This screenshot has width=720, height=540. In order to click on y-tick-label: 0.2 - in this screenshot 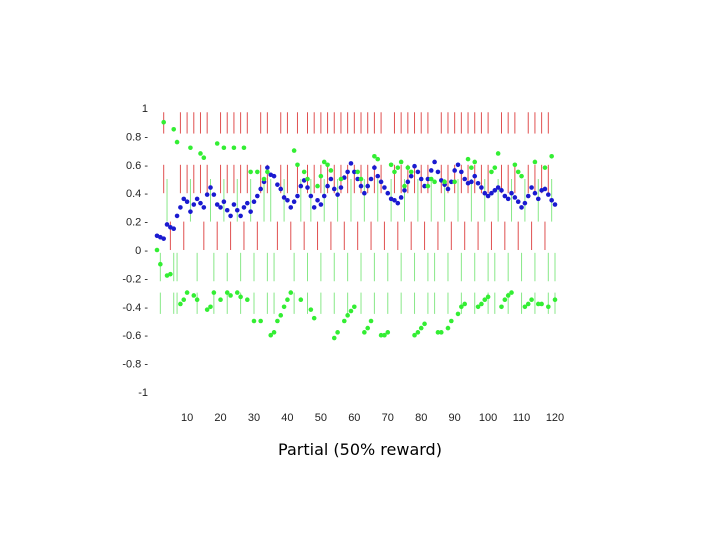, I will do `click(137, 223)`.